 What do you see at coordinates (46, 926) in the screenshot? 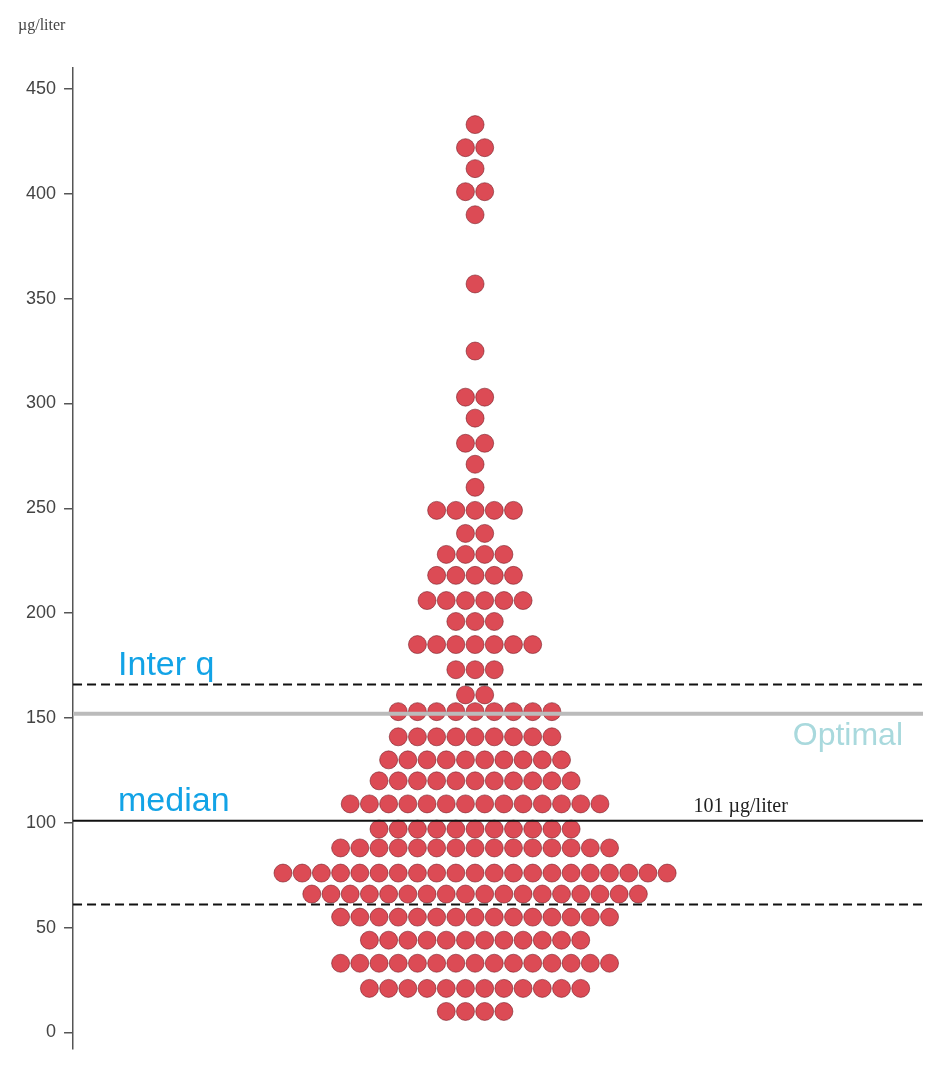
I see `y-tick-label: 50` at bounding box center [46, 926].